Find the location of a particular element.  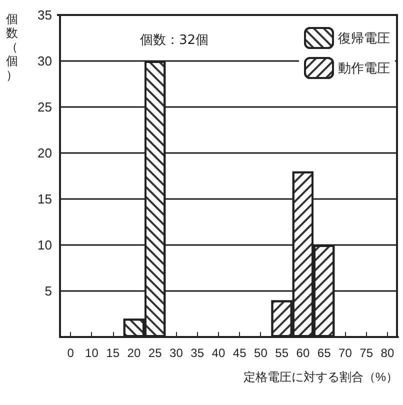

x-tick-label: 35 is located at coordinates (197, 353).